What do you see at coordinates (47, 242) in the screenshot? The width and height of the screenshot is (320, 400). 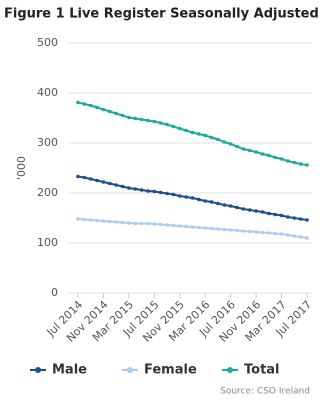 I see `y-tick-label: 100` at bounding box center [47, 242].